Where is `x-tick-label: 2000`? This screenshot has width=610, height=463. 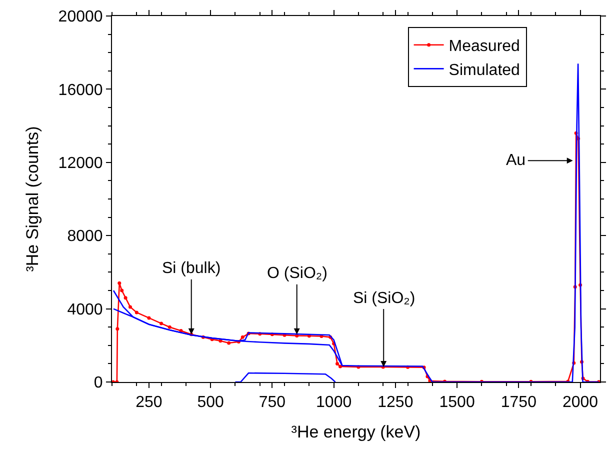
x-tick-label: 2000 is located at coordinates (580, 403).